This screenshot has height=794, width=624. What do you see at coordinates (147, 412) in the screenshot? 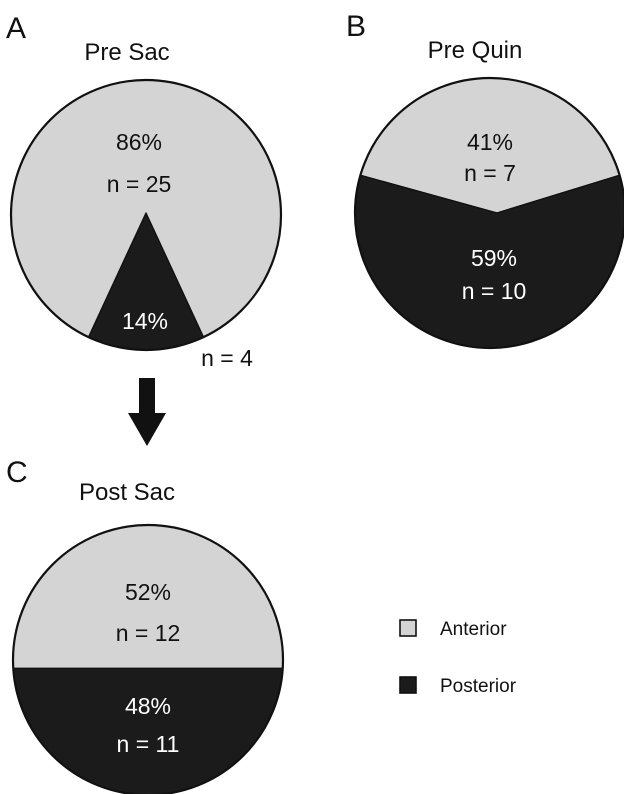
I see `down-arrow-icon` at bounding box center [147, 412].